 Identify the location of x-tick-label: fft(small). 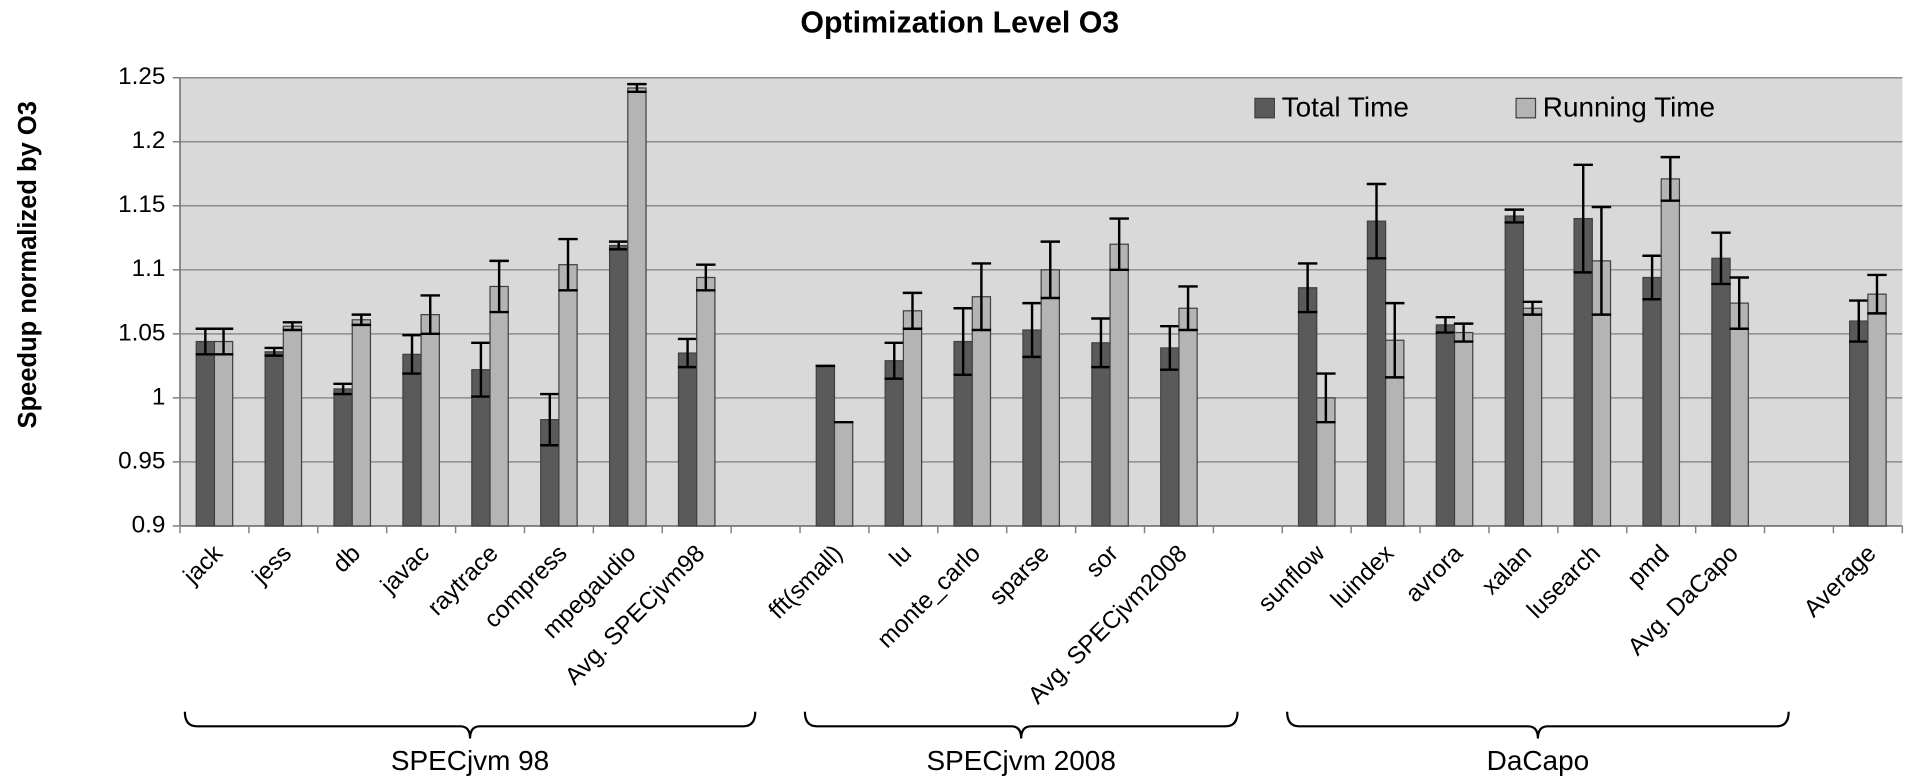
(806, 582).